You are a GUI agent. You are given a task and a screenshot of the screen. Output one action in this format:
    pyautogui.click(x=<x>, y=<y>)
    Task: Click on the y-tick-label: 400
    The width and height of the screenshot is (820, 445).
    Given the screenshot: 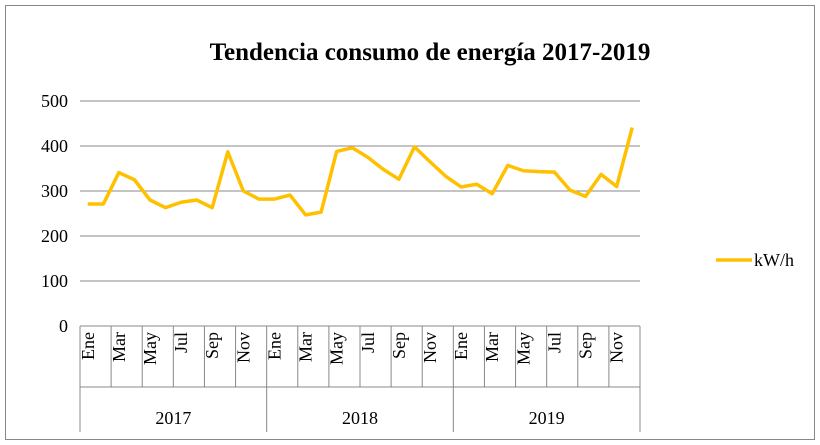 What is the action you would take?
    pyautogui.click(x=54, y=146)
    